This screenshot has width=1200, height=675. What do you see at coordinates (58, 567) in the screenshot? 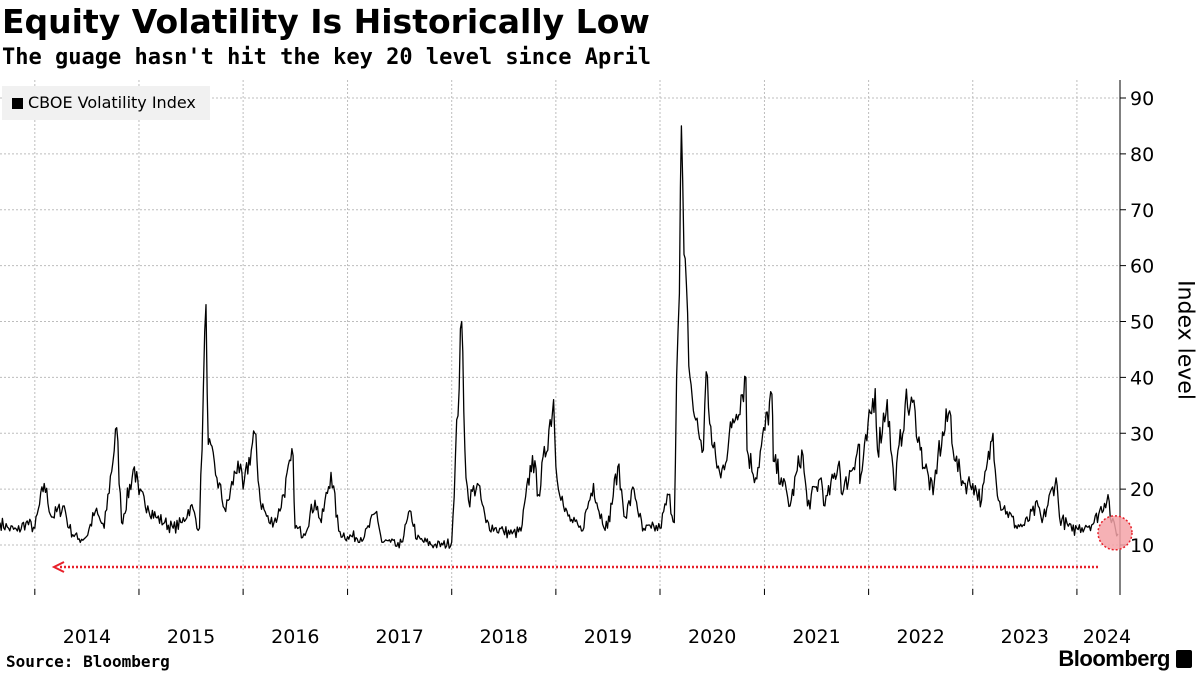
I see `annotation-arrowhead` at bounding box center [58, 567].